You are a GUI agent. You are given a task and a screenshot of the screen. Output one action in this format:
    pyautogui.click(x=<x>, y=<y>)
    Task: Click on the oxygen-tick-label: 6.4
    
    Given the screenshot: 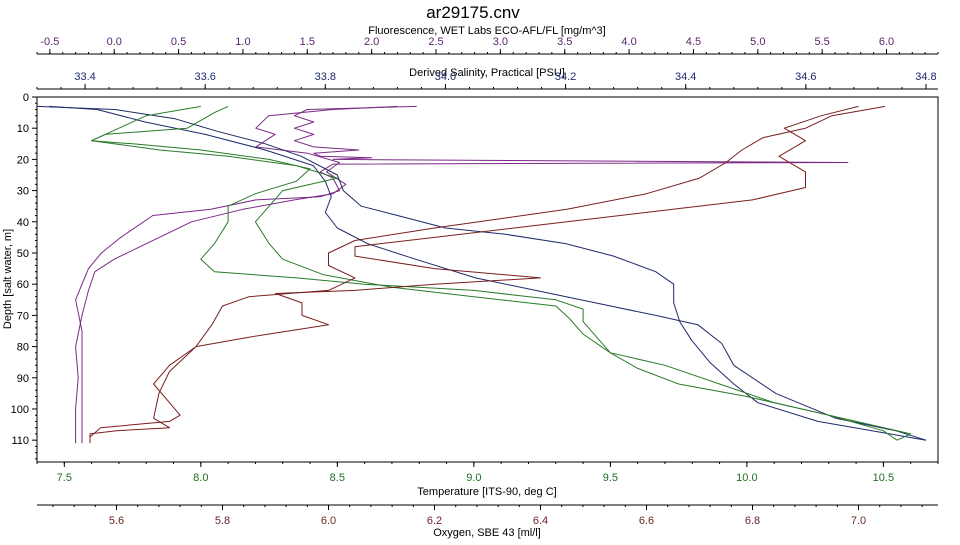 What is the action you would take?
    pyautogui.click(x=540, y=521)
    